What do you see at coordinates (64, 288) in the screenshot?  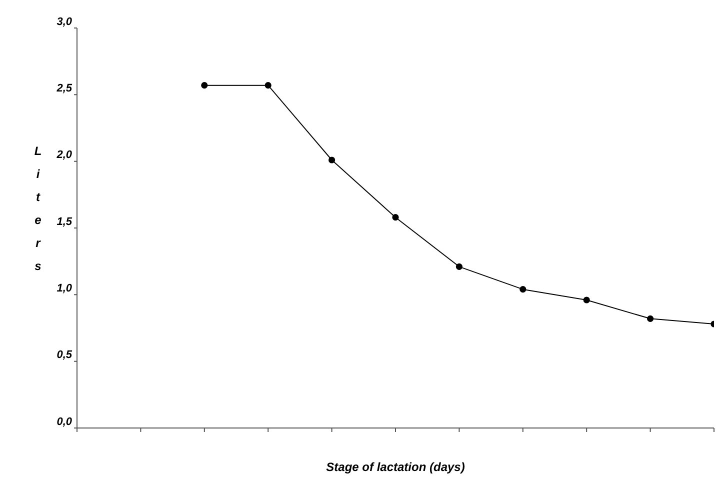 I see `y-tick-label: 1,0` at bounding box center [64, 288].